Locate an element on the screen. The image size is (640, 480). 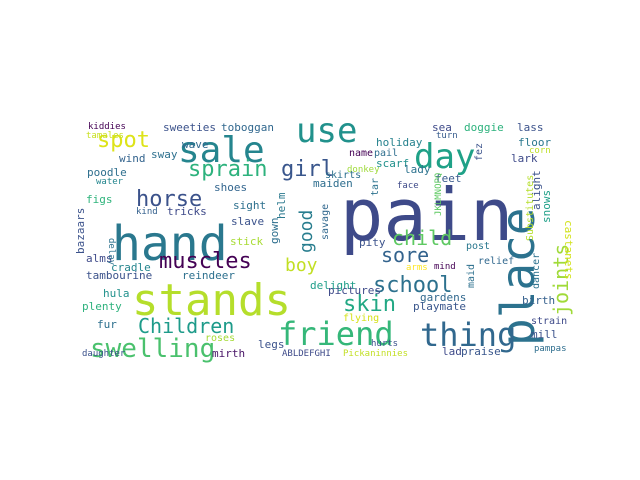
word-day: day is located at coordinates (444, 157).